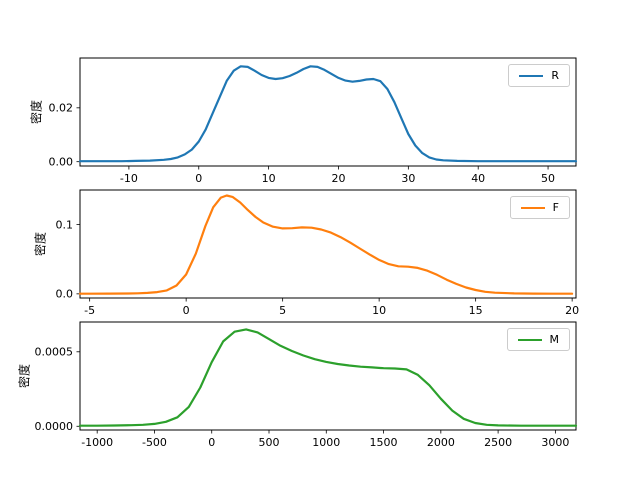 Image resolution: width=640 pixels, height=480 pixels. I want to click on x-tick-label: 1000, so click(326, 442).